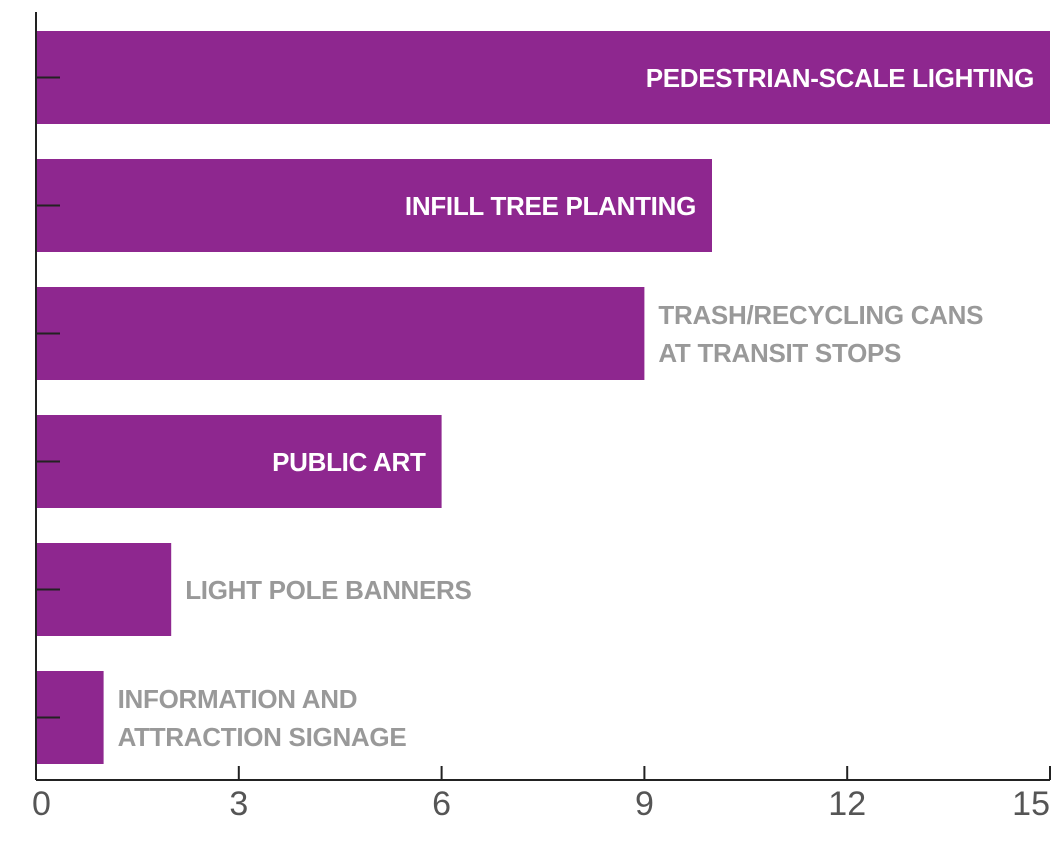  What do you see at coordinates (41, 804) in the screenshot?
I see `x-tick-label: 0` at bounding box center [41, 804].